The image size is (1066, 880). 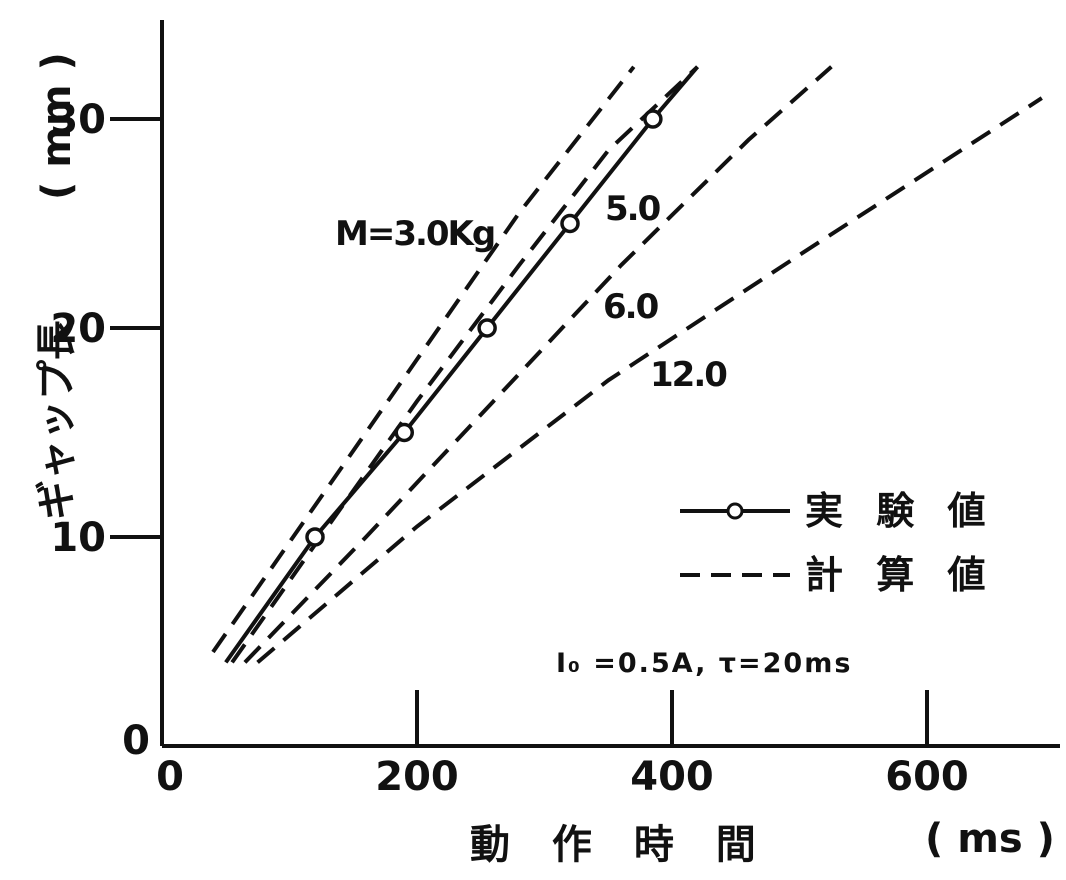 What do you see at coordinates (414, 234) in the screenshot?
I see `series-label-m30: M=3.0Kg` at bounding box center [414, 234].